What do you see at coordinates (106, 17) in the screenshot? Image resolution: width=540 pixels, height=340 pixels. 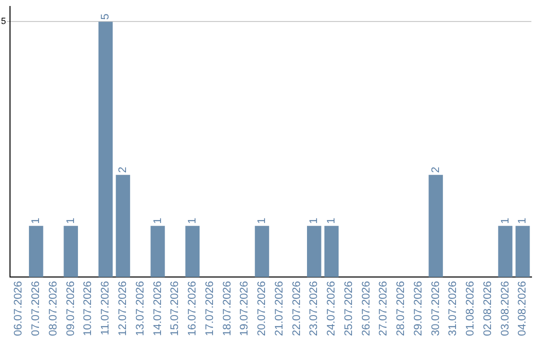 I see `data-label: 5` at bounding box center [106, 17].